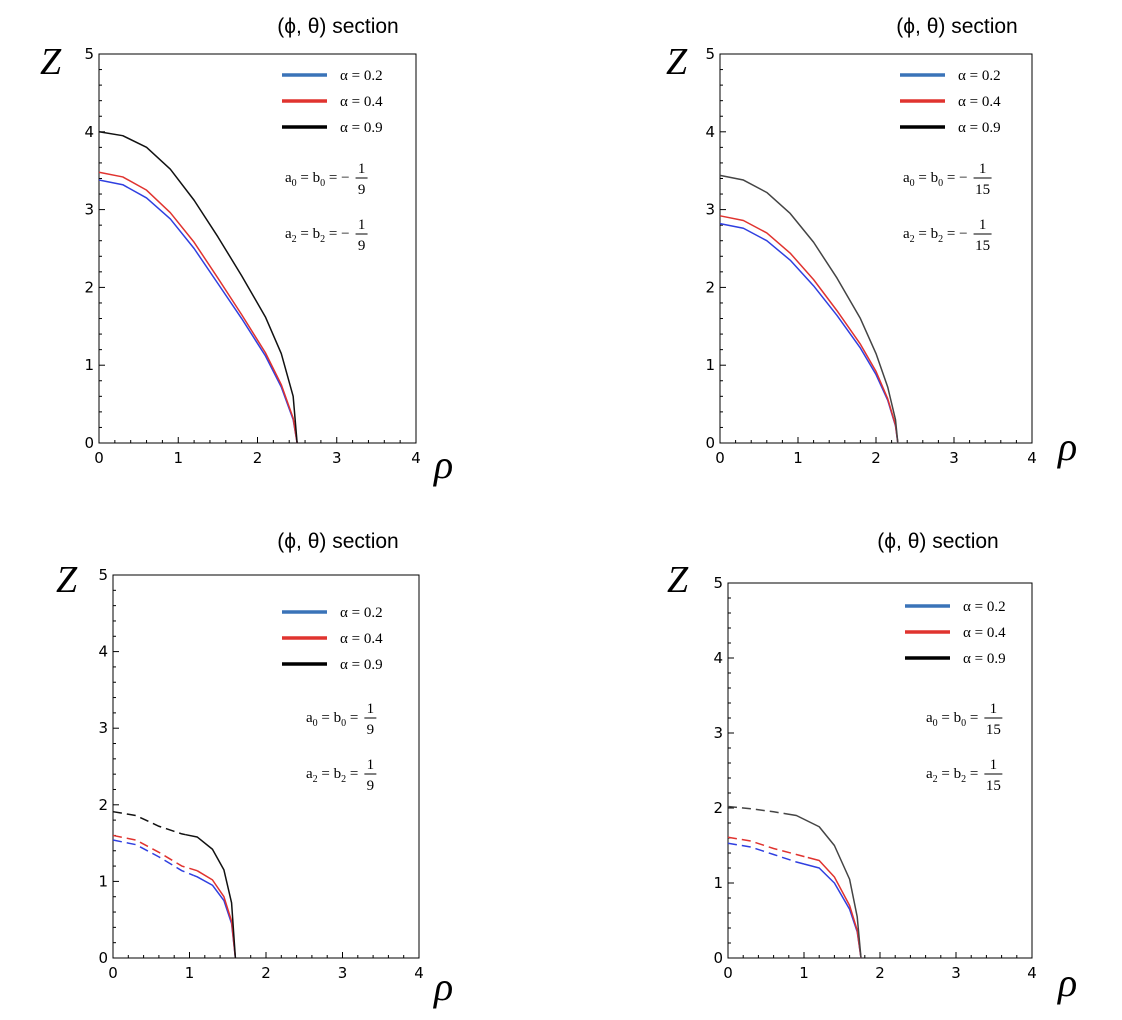 This screenshot has height=1020, width=1122. I want to click on annotation-equation-2: a2 = b2 =, so click(332, 775).